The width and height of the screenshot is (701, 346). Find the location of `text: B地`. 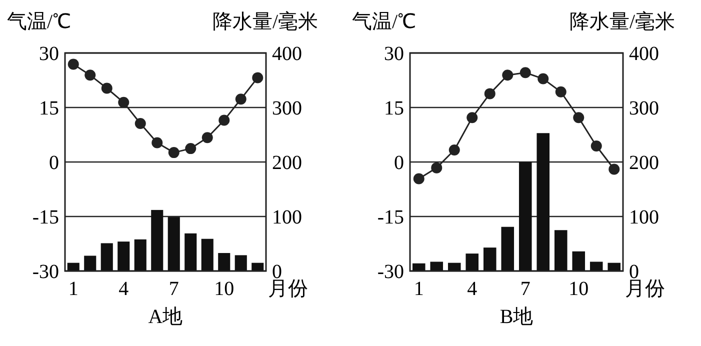

text: B地 is located at coordinates (517, 317).